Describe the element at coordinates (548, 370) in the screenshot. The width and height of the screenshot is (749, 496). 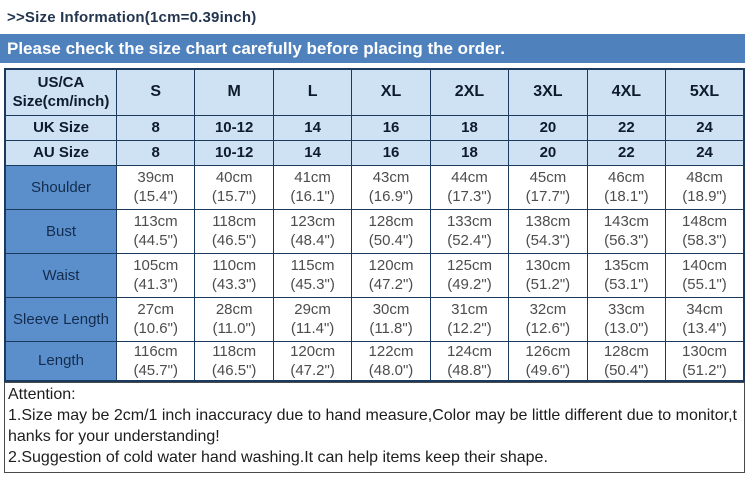
I see `measurement-inch-value: (49.6")` at that location.